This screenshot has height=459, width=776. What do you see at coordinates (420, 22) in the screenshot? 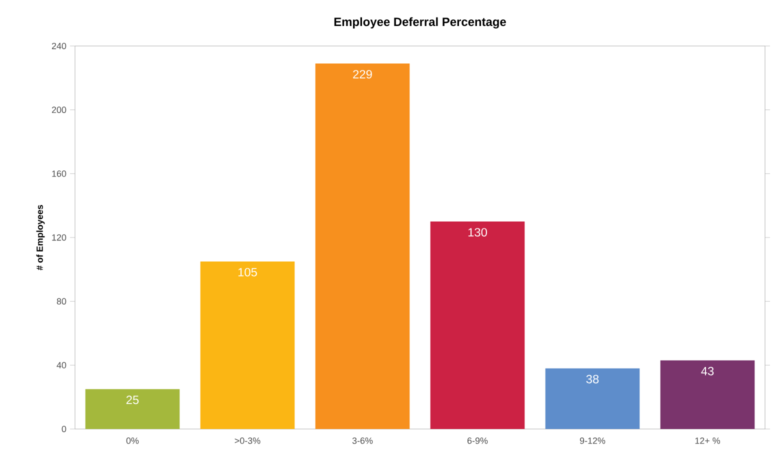
I see `chart-title: Employee Deferral Percentage` at bounding box center [420, 22].